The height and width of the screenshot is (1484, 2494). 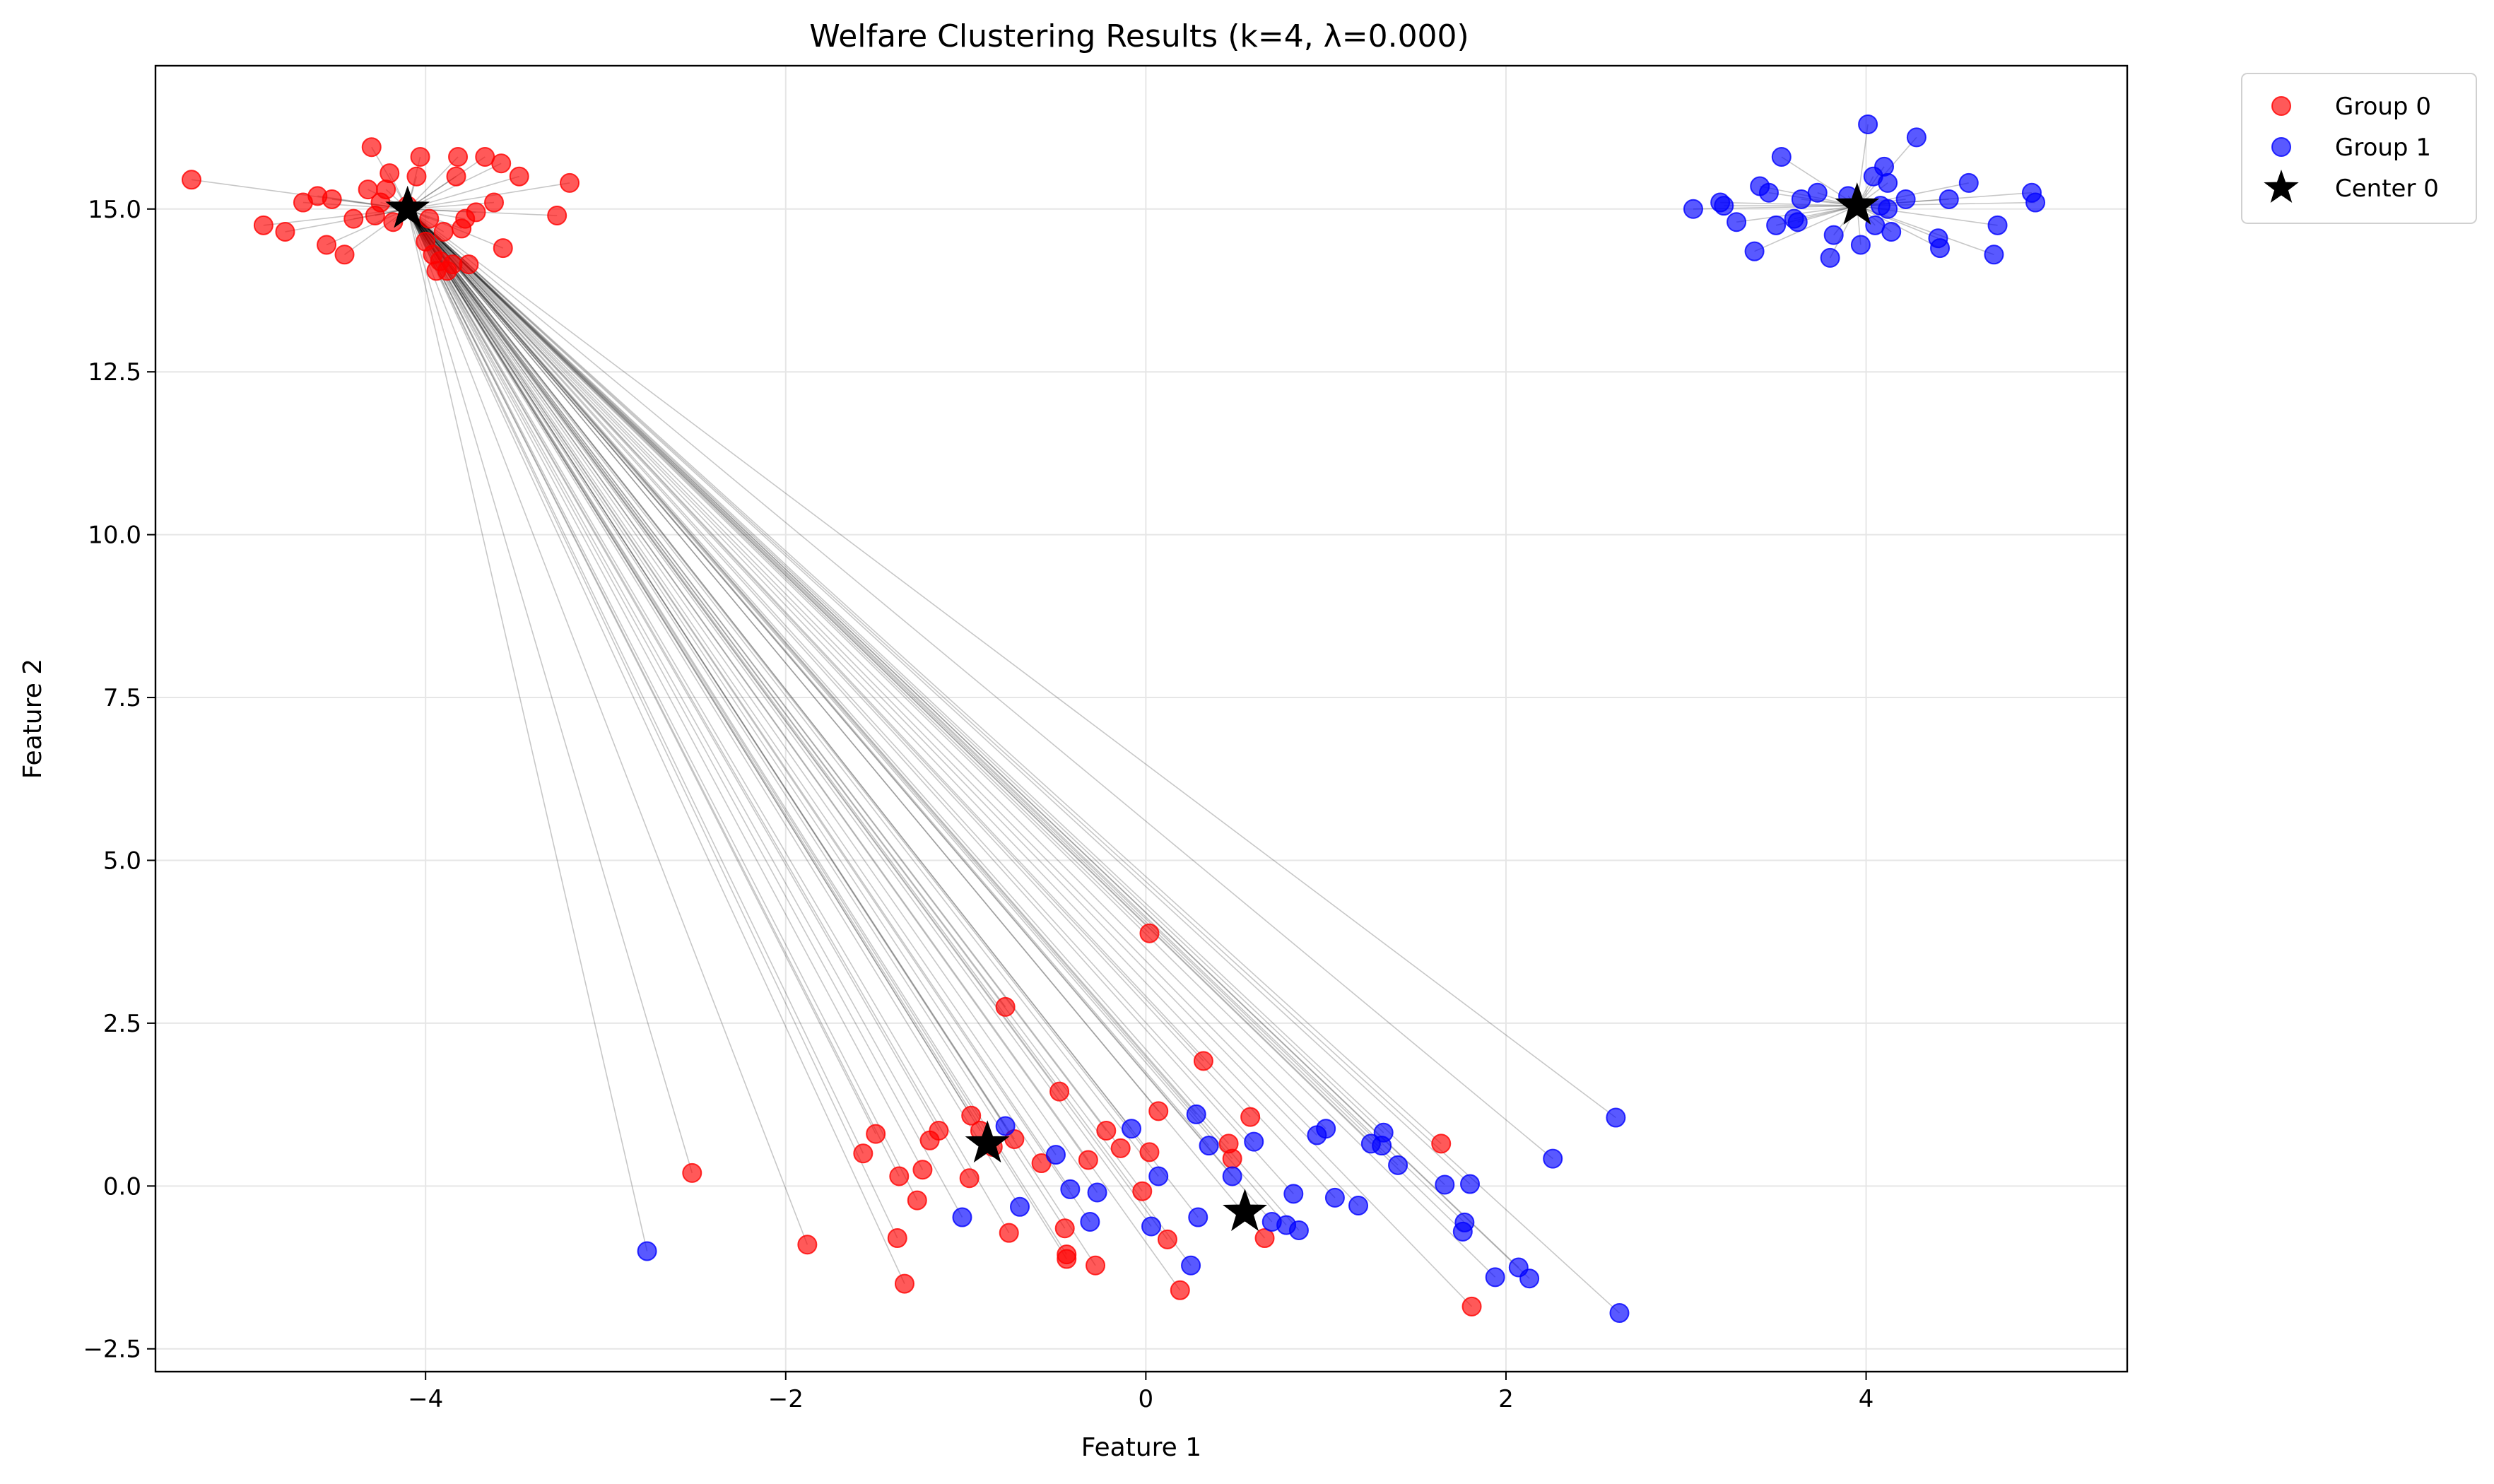 What do you see at coordinates (122, 1186) in the screenshot?
I see `y-tick-label: 0.0` at bounding box center [122, 1186].